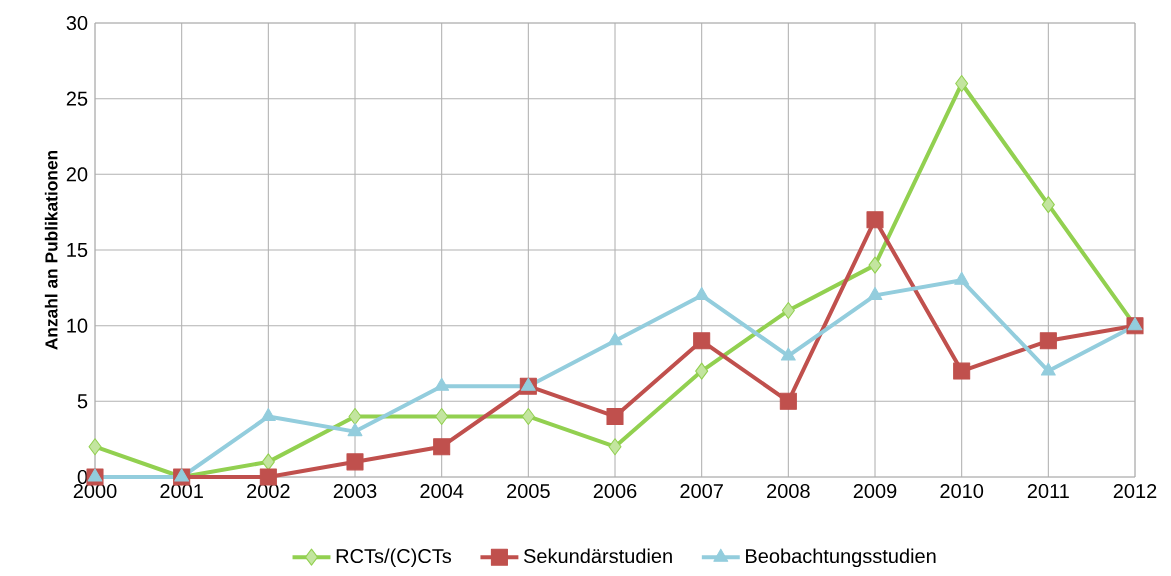 This screenshot has width=1171, height=576. Describe the element at coordinates (528, 491) in the screenshot. I see `x-tick-label: 2005` at that location.